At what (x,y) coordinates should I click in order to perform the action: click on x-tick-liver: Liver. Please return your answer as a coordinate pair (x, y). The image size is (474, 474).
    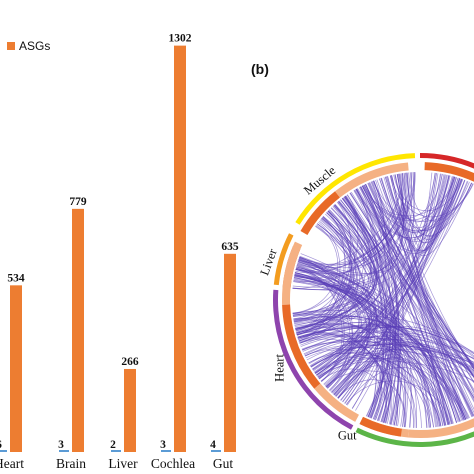
    Looking at the image, I should click on (123, 463).